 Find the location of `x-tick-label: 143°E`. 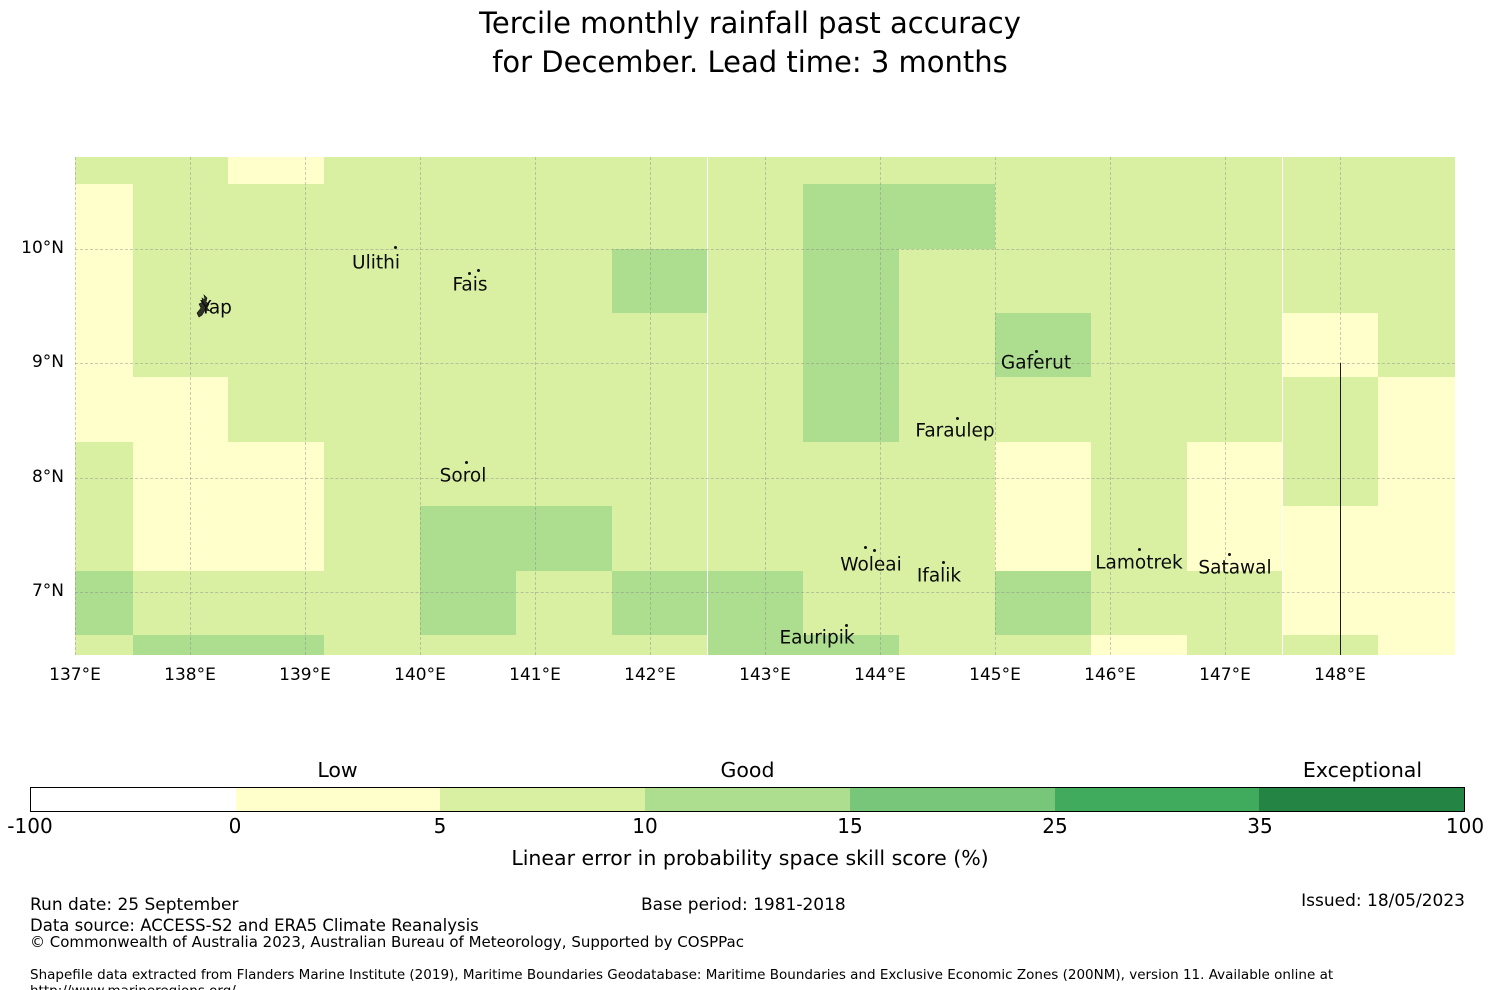

x-tick-label: 143°E is located at coordinates (765, 675).